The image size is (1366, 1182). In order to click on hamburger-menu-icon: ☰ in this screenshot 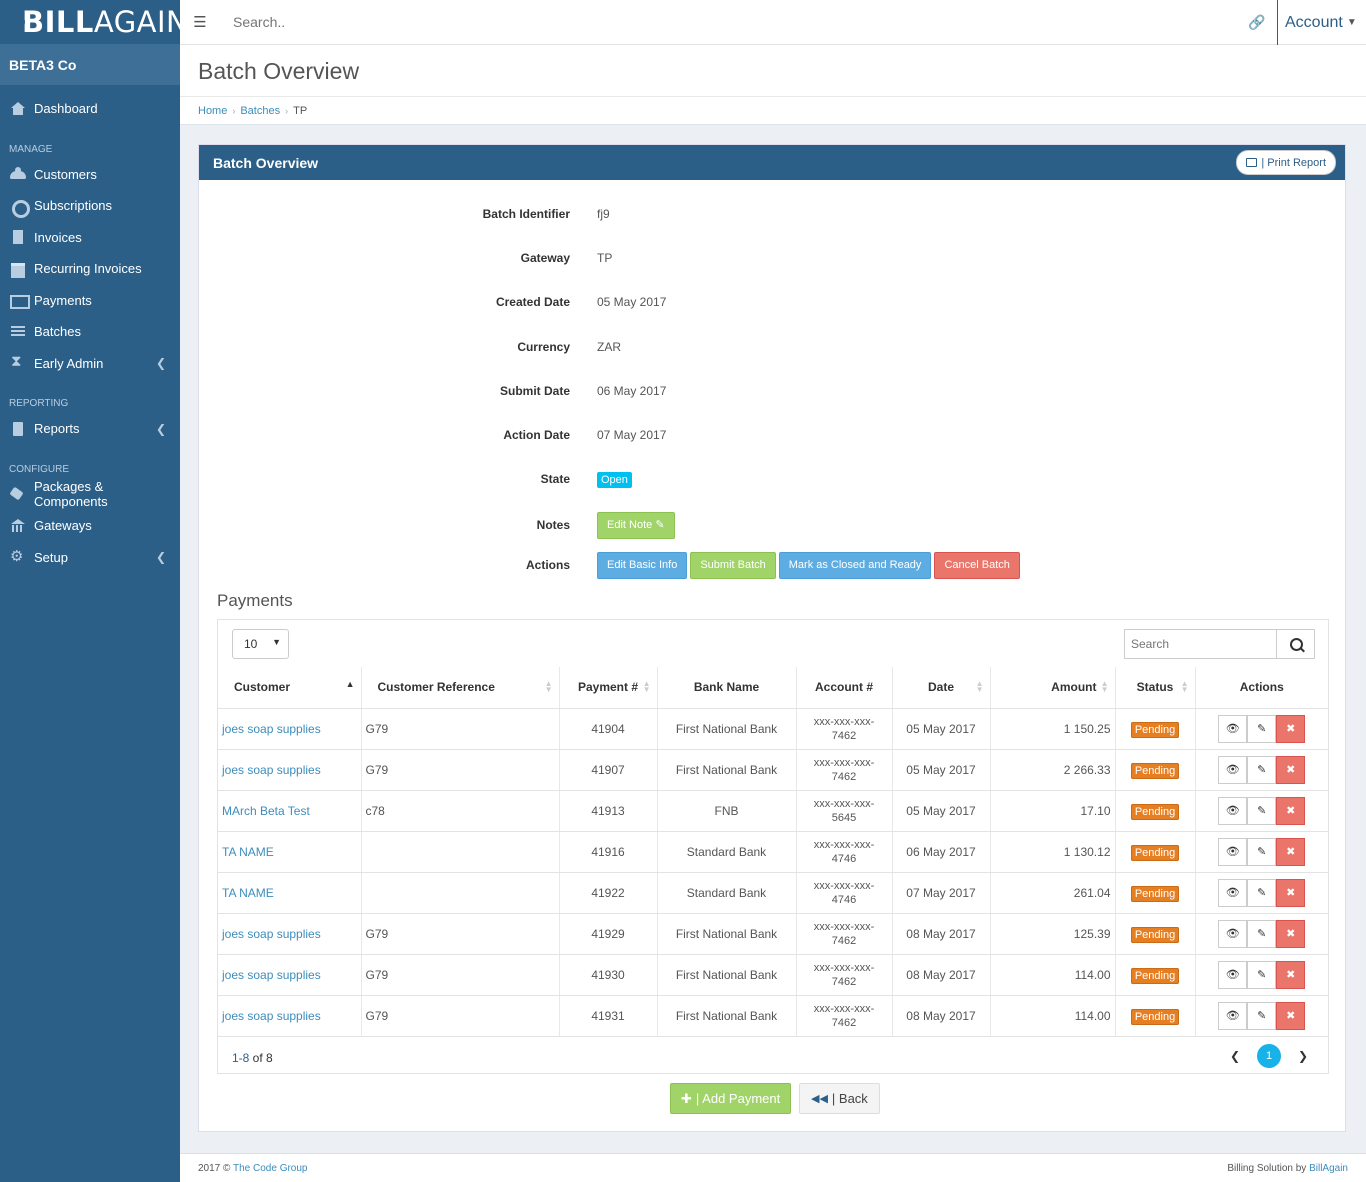, I will do `click(200, 22)`.